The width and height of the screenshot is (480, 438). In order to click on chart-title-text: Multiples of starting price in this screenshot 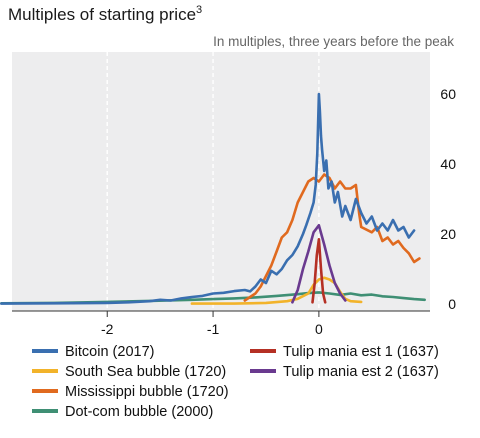, I will do `click(102, 14)`.